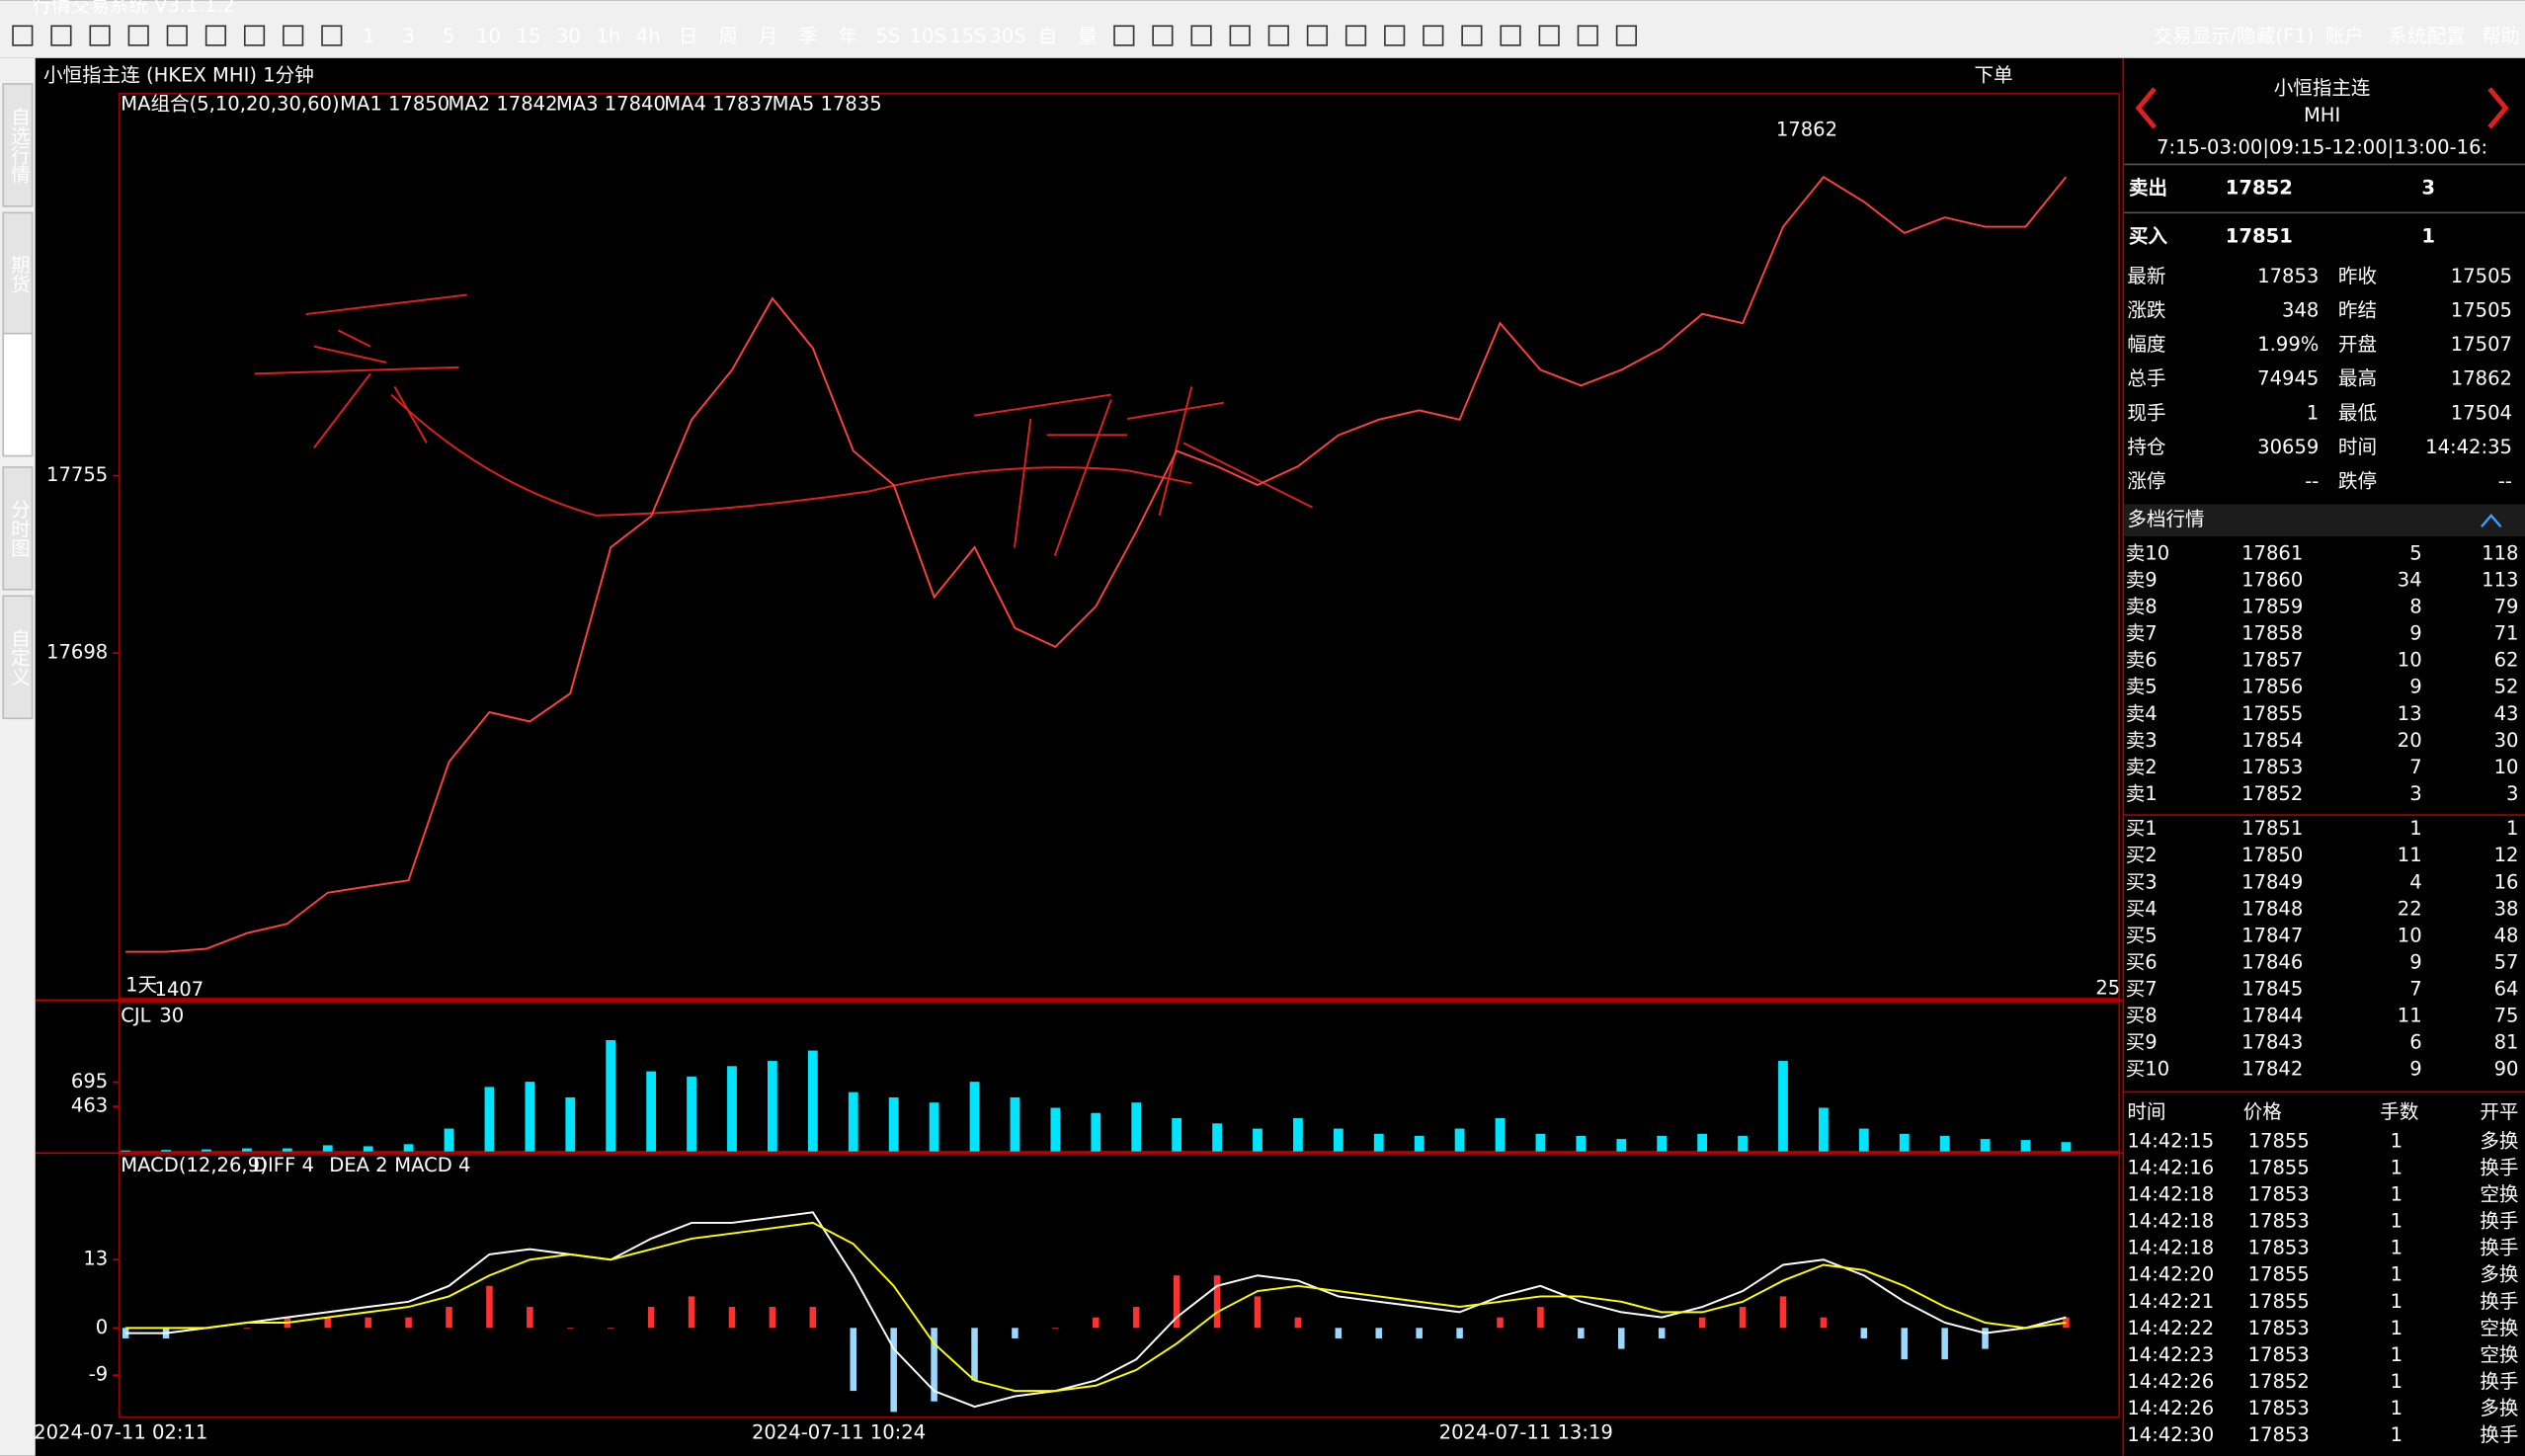 Image resolution: width=2525 pixels, height=1456 pixels. I want to click on period-button: 5S, so click(887, 36).